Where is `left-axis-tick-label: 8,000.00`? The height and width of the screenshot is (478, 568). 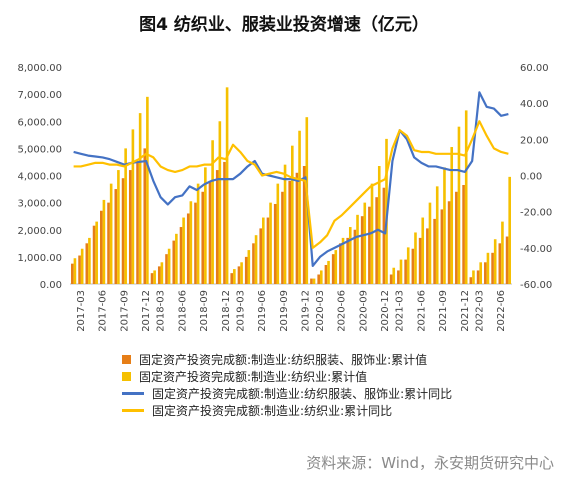 left-axis-tick-label: 8,000.00 is located at coordinates (39, 68).